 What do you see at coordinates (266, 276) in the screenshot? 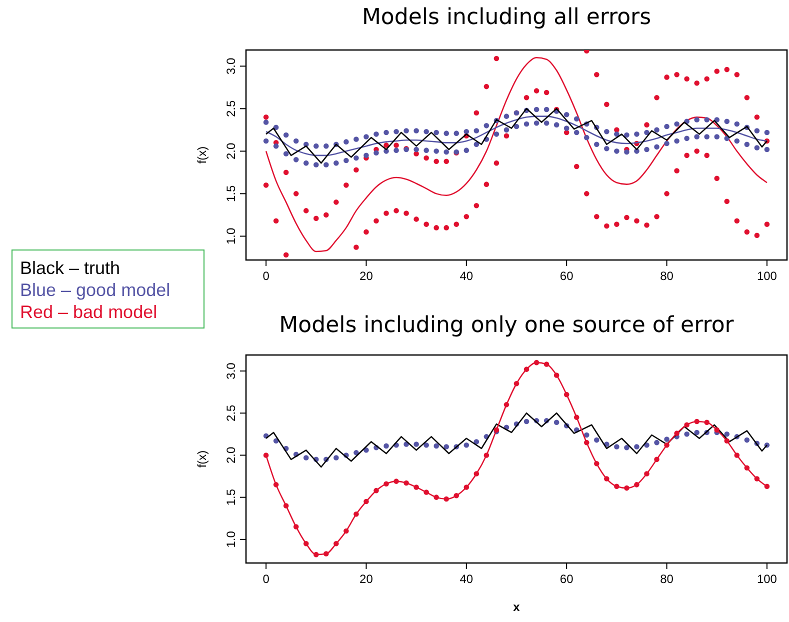
I see `x-tick-label: 0` at bounding box center [266, 276].